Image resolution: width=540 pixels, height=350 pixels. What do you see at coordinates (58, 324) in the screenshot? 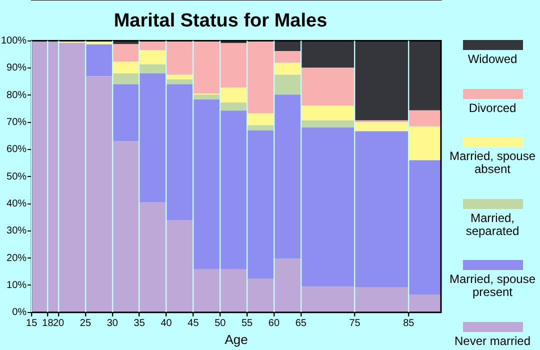
I see `x-tick-label: 20` at bounding box center [58, 324].